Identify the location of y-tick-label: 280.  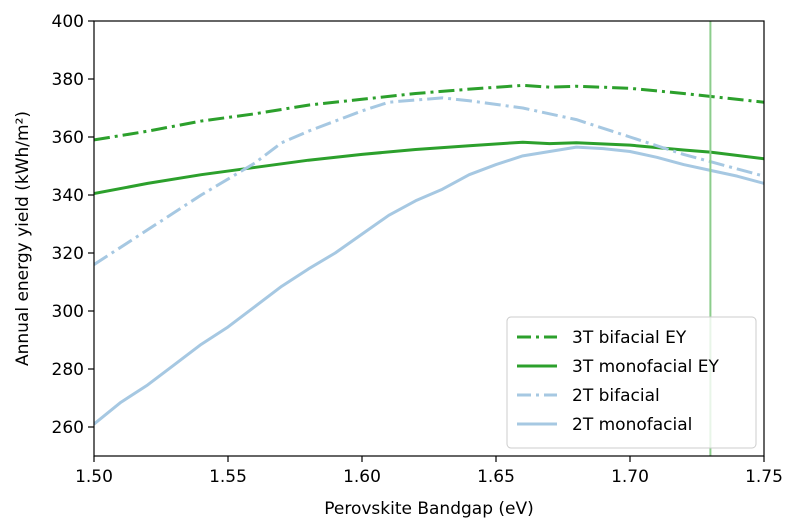
(68, 370).